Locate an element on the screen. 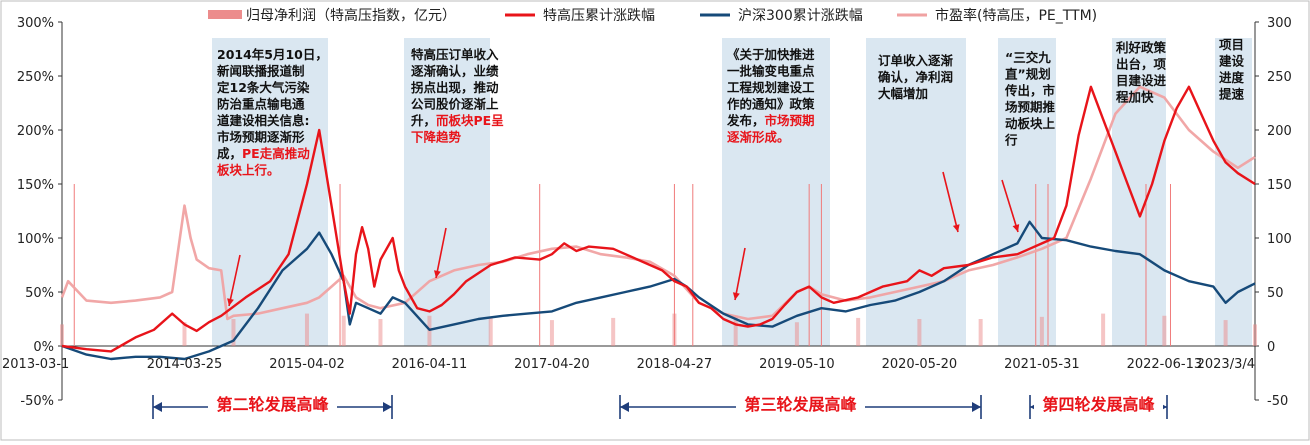 This screenshot has width=1310, height=445. annotation-text: 成， is located at coordinates (229, 153).